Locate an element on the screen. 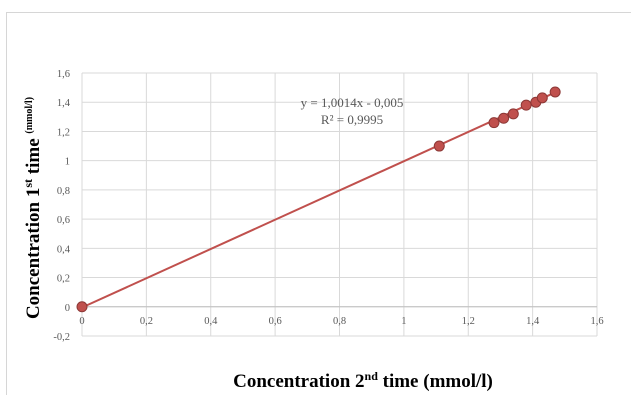  y-tick-label: 0,6 is located at coordinates (63, 220).